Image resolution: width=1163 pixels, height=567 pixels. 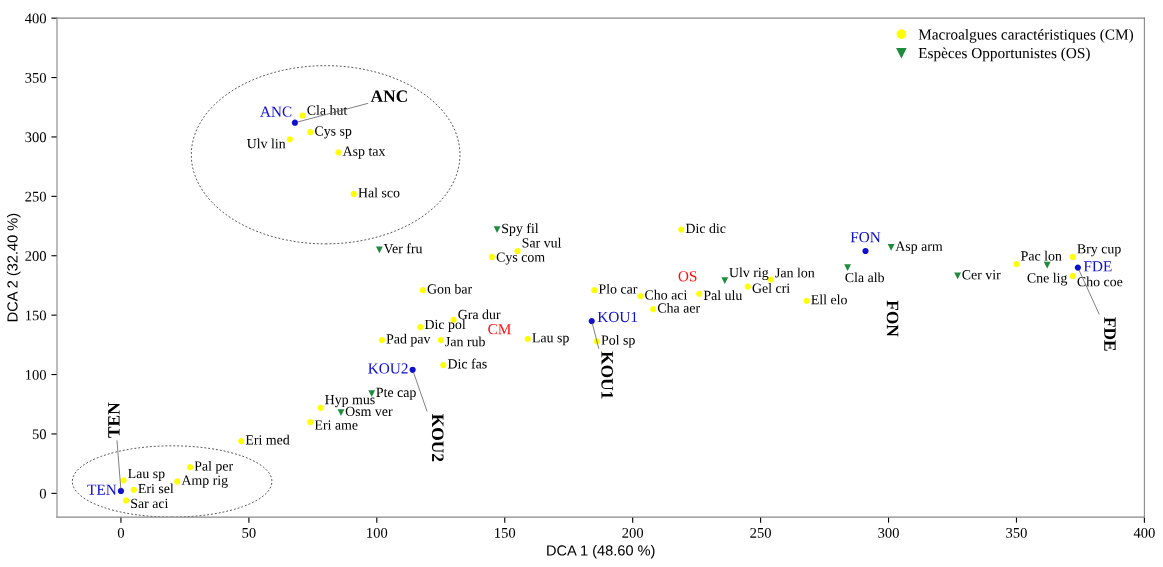 I want to click on annotation: Eri med, so click(x=267, y=439).